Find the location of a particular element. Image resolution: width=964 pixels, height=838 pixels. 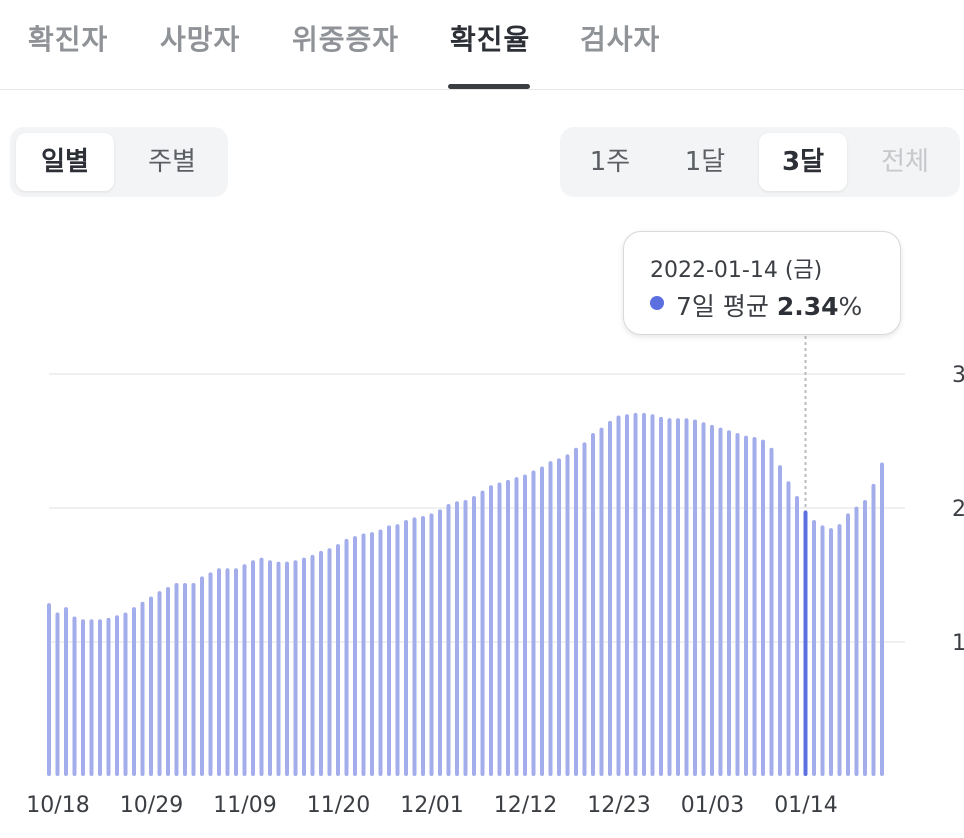

period-daily-button: 일별 is located at coordinates (65, 162).